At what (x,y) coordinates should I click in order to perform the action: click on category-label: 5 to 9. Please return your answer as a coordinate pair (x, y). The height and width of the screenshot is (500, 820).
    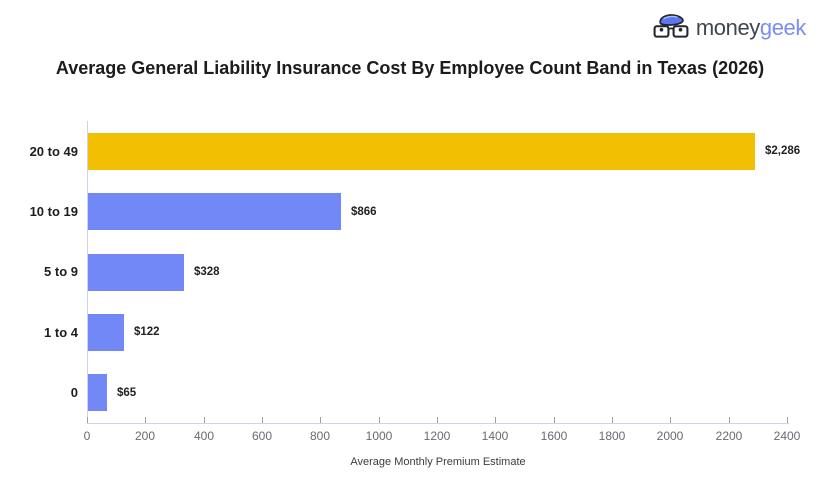
    Looking at the image, I should click on (61, 272).